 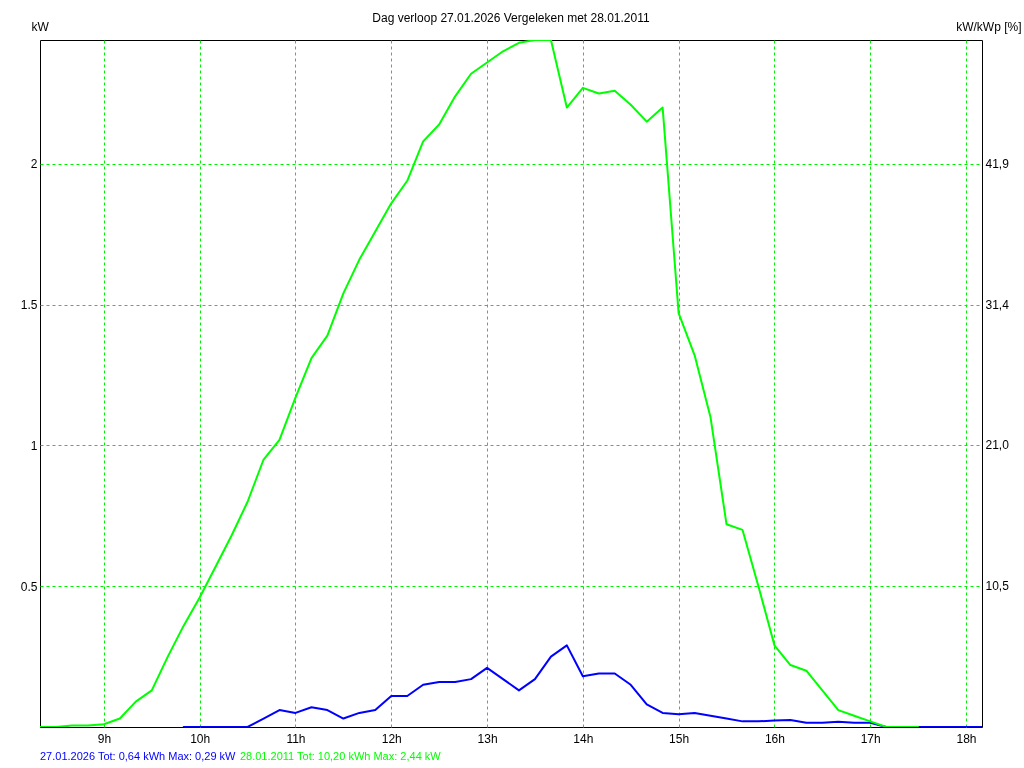 I want to click on x-tick-label: 14h, so click(x=583, y=738).